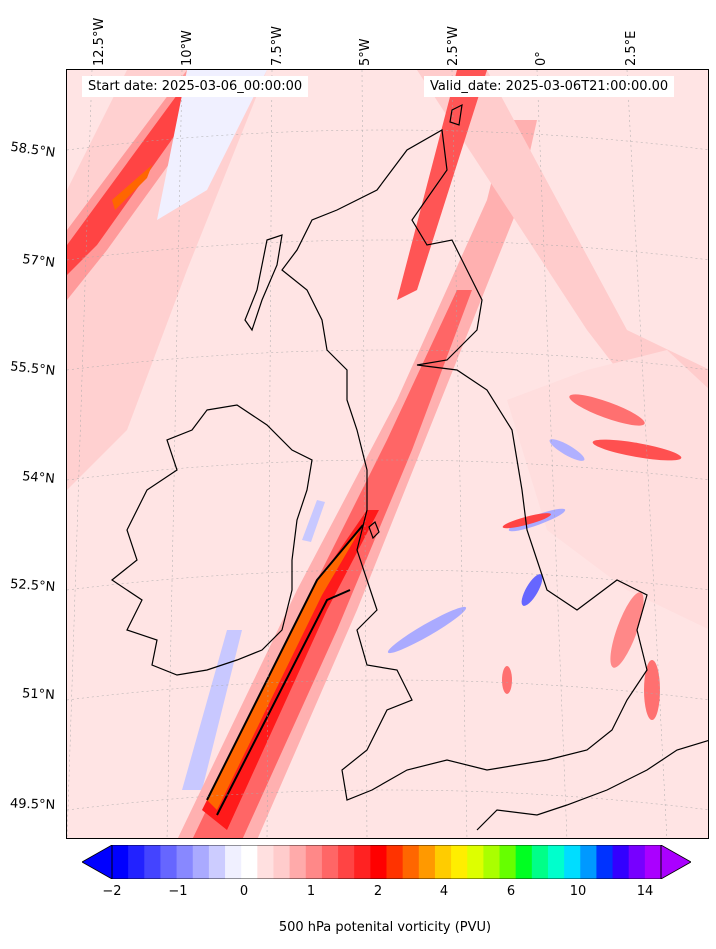 This screenshot has height=949, width=716. I want to click on colorbar-tick-minus1: −1, so click(178, 891).